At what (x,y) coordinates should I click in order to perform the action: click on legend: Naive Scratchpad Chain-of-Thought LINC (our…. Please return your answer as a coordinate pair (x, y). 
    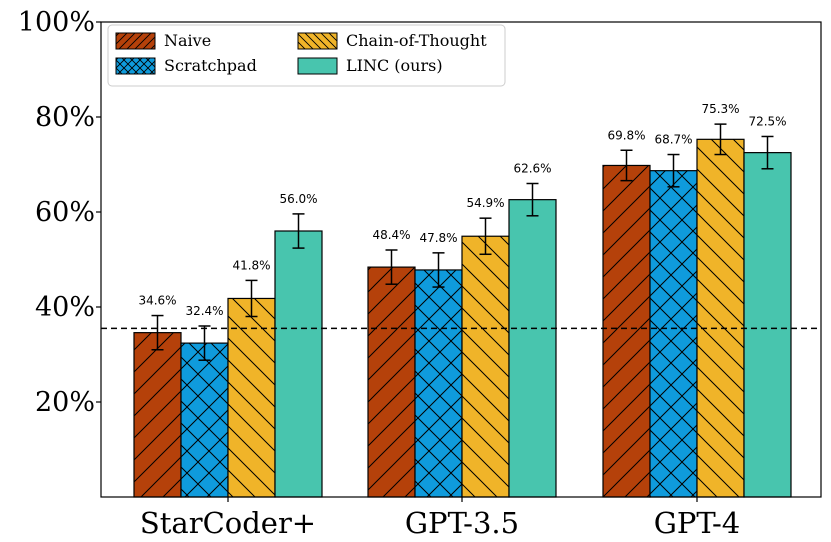
    Looking at the image, I should click on (306, 55).